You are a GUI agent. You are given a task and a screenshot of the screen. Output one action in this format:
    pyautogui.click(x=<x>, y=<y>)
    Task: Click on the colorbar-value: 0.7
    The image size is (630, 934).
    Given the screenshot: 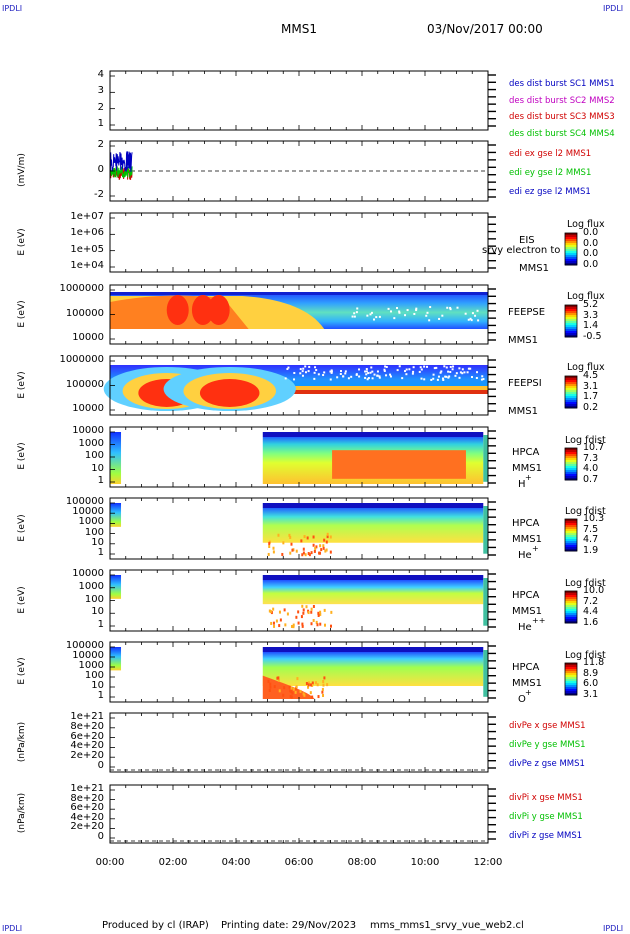 What is the action you would take?
    pyautogui.click(x=590, y=479)
    